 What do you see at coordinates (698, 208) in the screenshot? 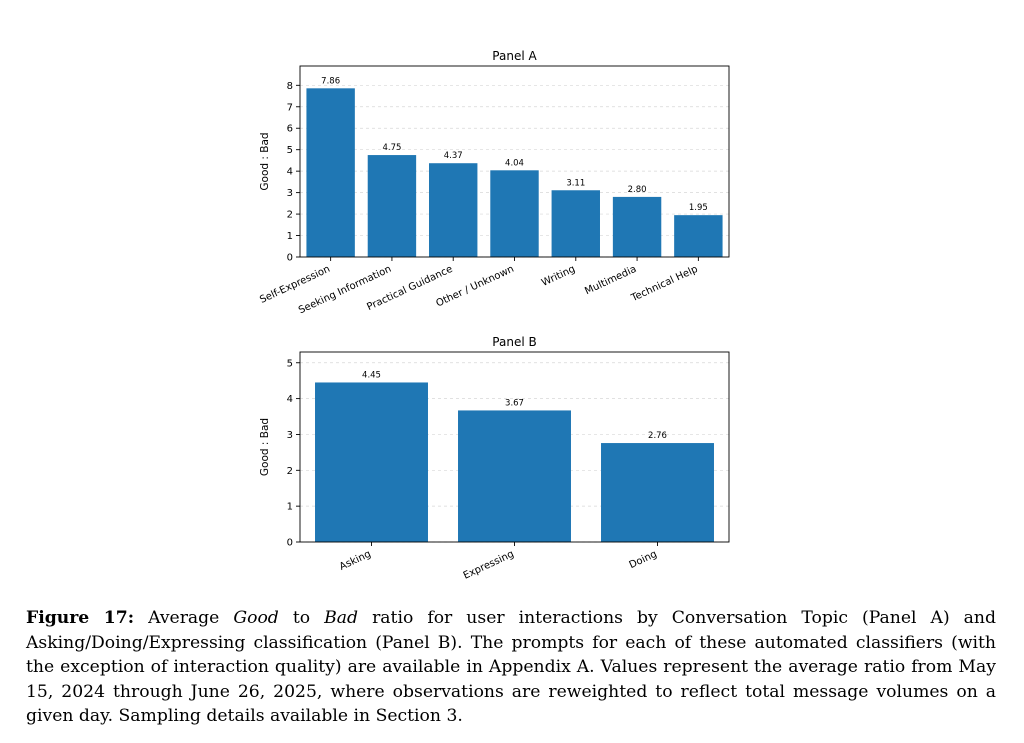
I see `data-label: 1.95` at bounding box center [698, 208].